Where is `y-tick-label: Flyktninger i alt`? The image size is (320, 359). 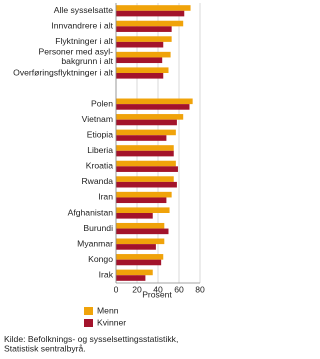
y-tick-label: Flyktninger i alt is located at coordinates (84, 41).